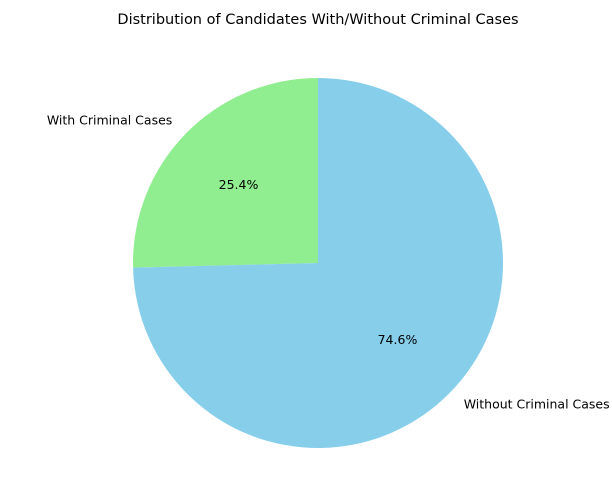 This screenshot has height=504, width=612. What do you see at coordinates (239, 184) in the screenshot?
I see `slice-percent-label-1: 25.4%` at bounding box center [239, 184].